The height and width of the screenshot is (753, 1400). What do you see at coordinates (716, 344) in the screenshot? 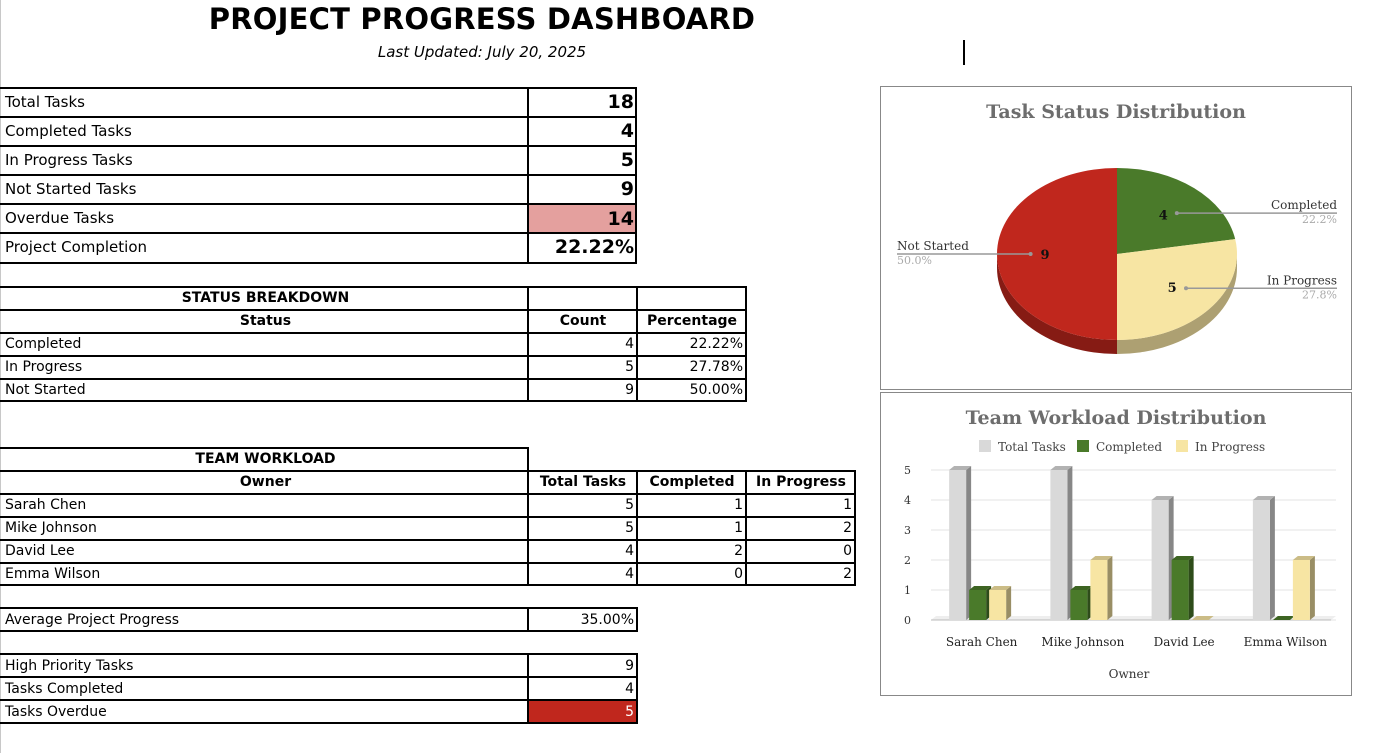
I see `status-row-completed-percentage: 22.22%` at bounding box center [716, 344].